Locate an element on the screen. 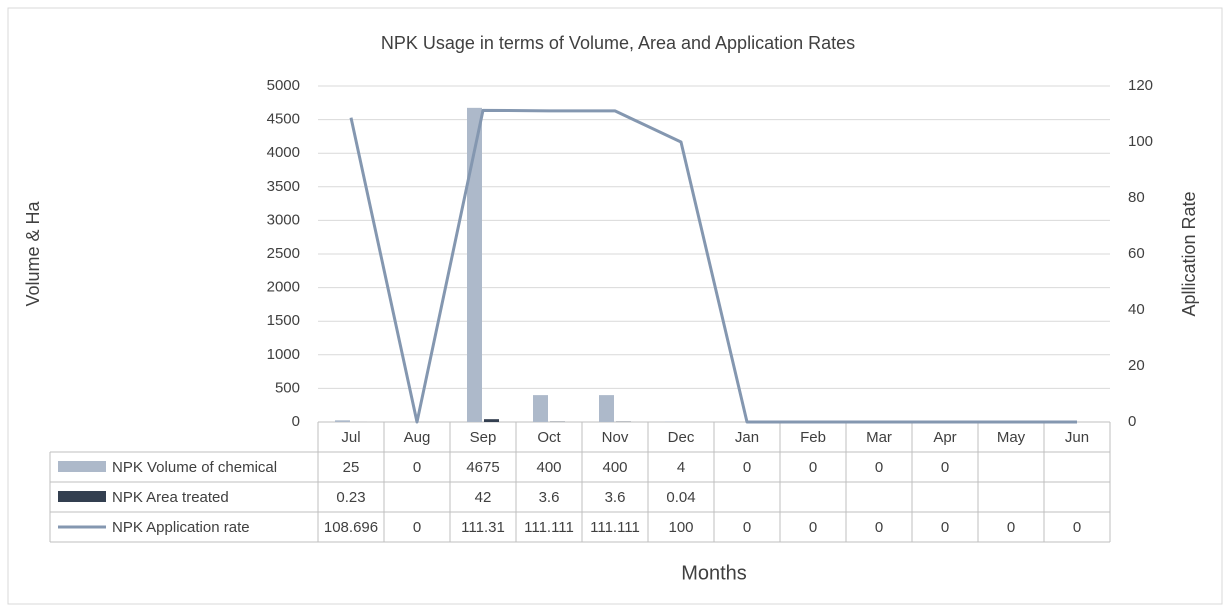  x-tick-label: Jul is located at coordinates (350, 437).